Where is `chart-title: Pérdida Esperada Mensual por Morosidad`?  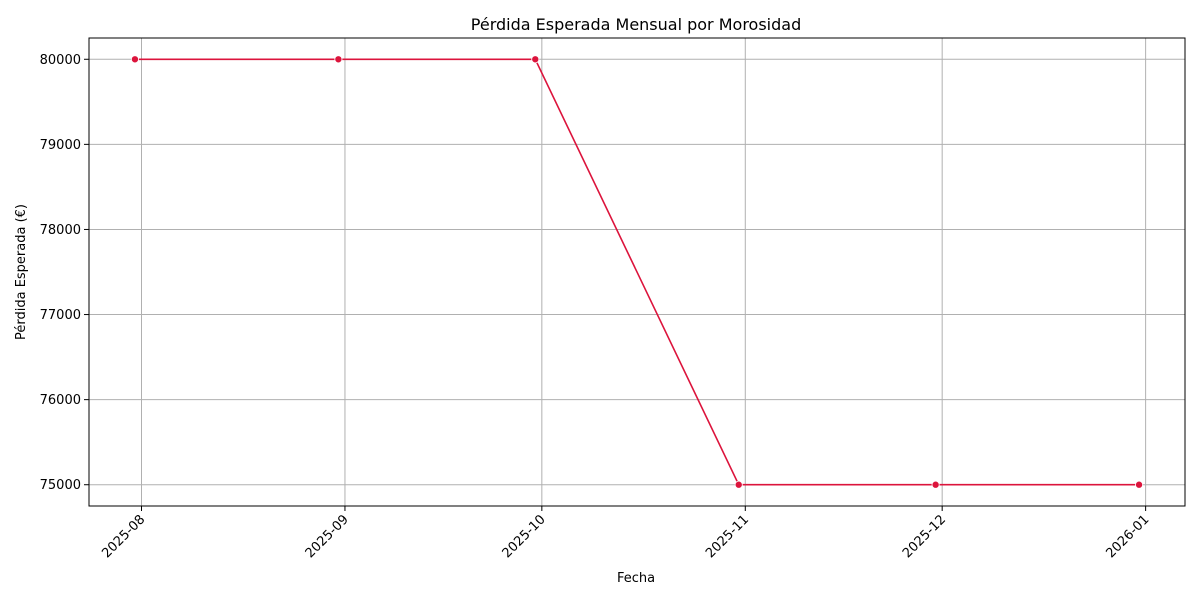
chart-title: Pérdida Esperada Mensual por Morosidad is located at coordinates (636, 24).